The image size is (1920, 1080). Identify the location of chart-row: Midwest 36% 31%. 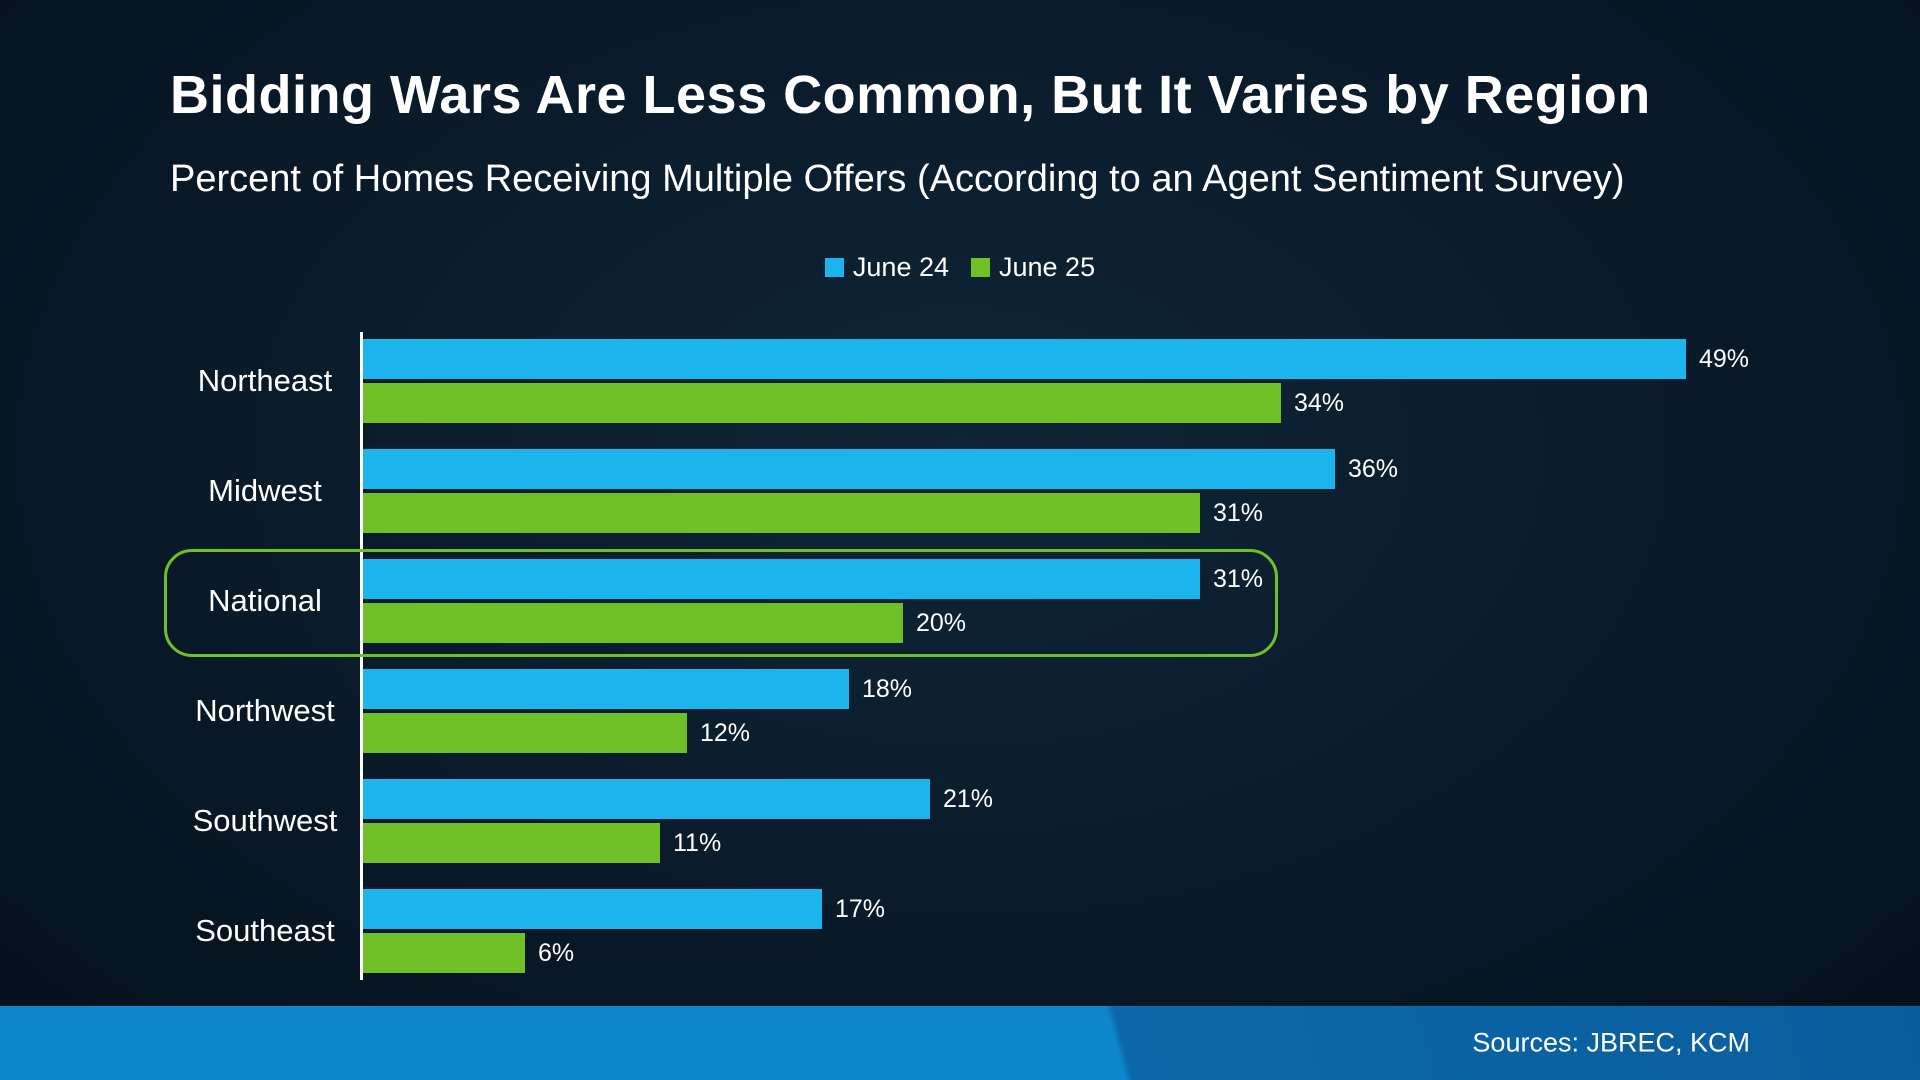
(1030, 491).